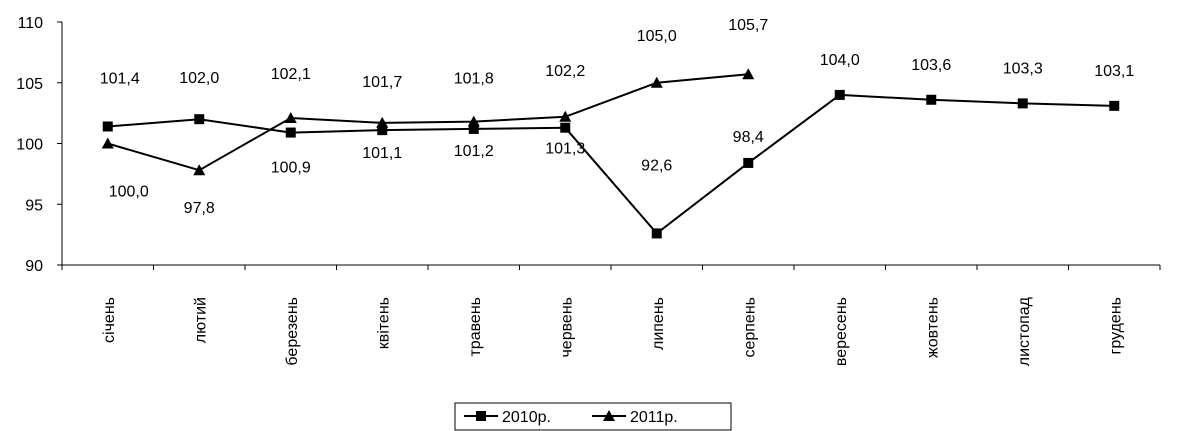 The height and width of the screenshot is (431, 1189). Describe the element at coordinates (932, 327) in the screenshot. I see `x-tick-label-10: жовтень` at that location.